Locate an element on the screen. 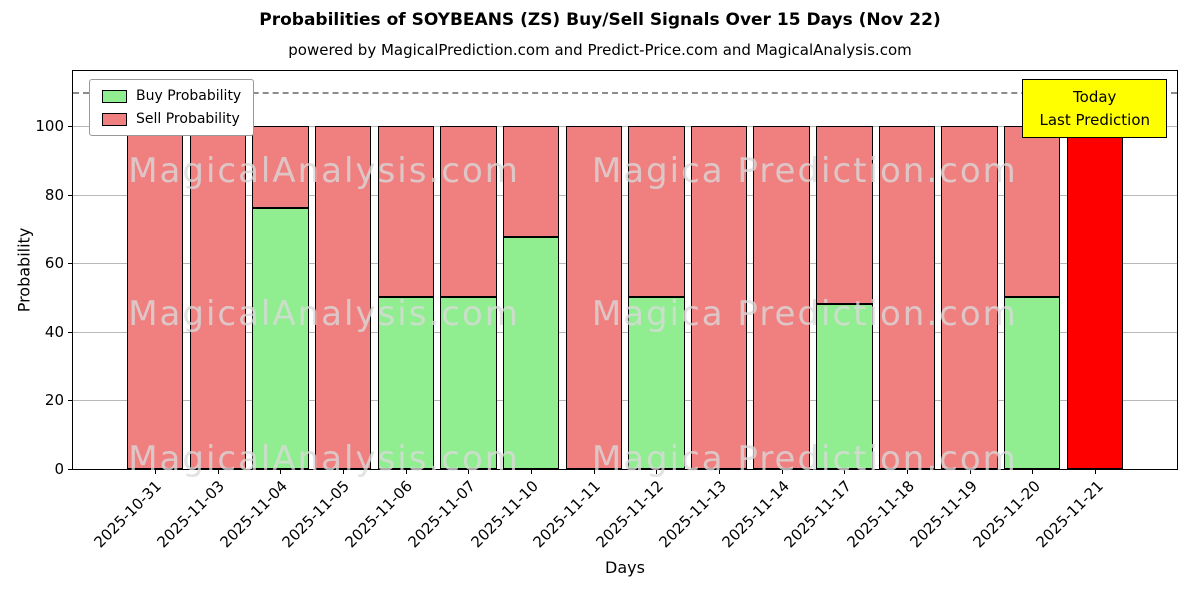  legend-item: Sell Probability is located at coordinates (171, 119).